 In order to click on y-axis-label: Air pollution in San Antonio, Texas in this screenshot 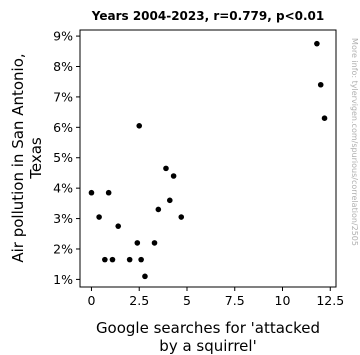, I will do `click(27, 157)`.